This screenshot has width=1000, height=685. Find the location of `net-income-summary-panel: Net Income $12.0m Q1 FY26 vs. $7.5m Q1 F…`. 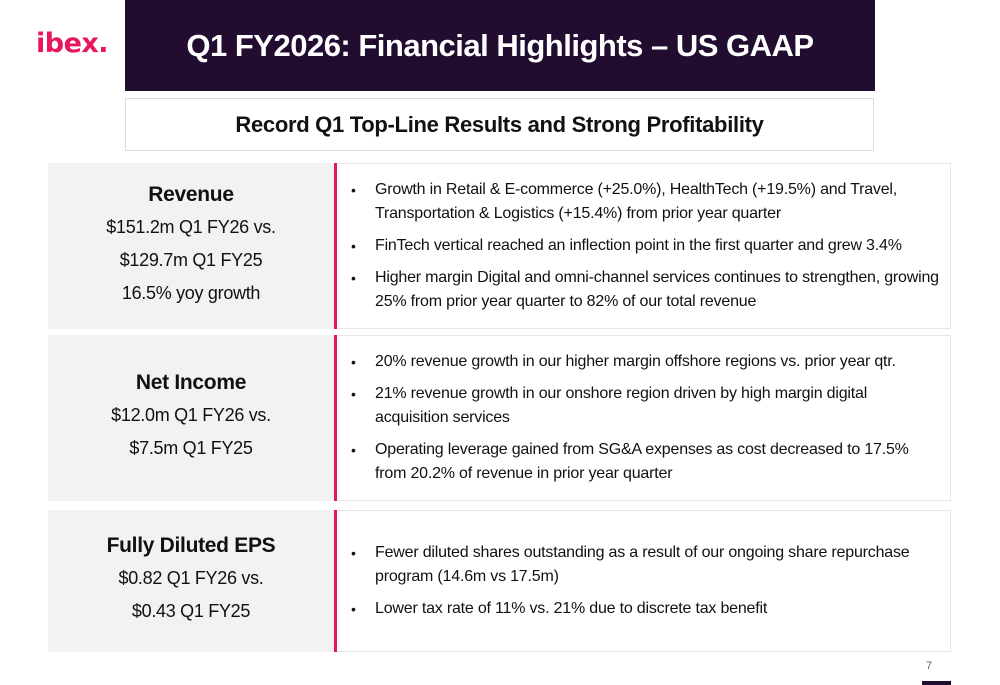

net-income-summary-panel: Net Income $12.0m Q1 FY26 vs. $7.5m Q1 F… is located at coordinates (191, 418).